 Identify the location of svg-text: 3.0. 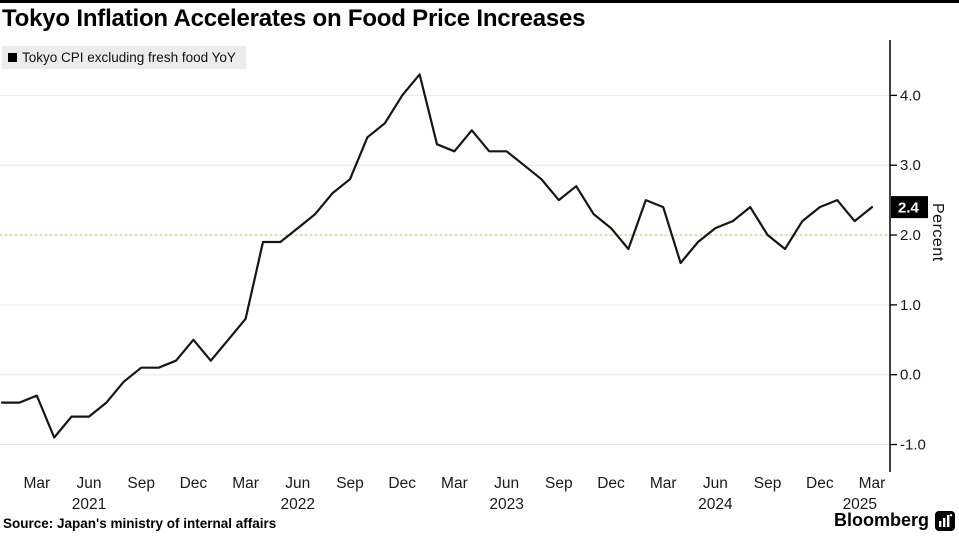
(910, 165).